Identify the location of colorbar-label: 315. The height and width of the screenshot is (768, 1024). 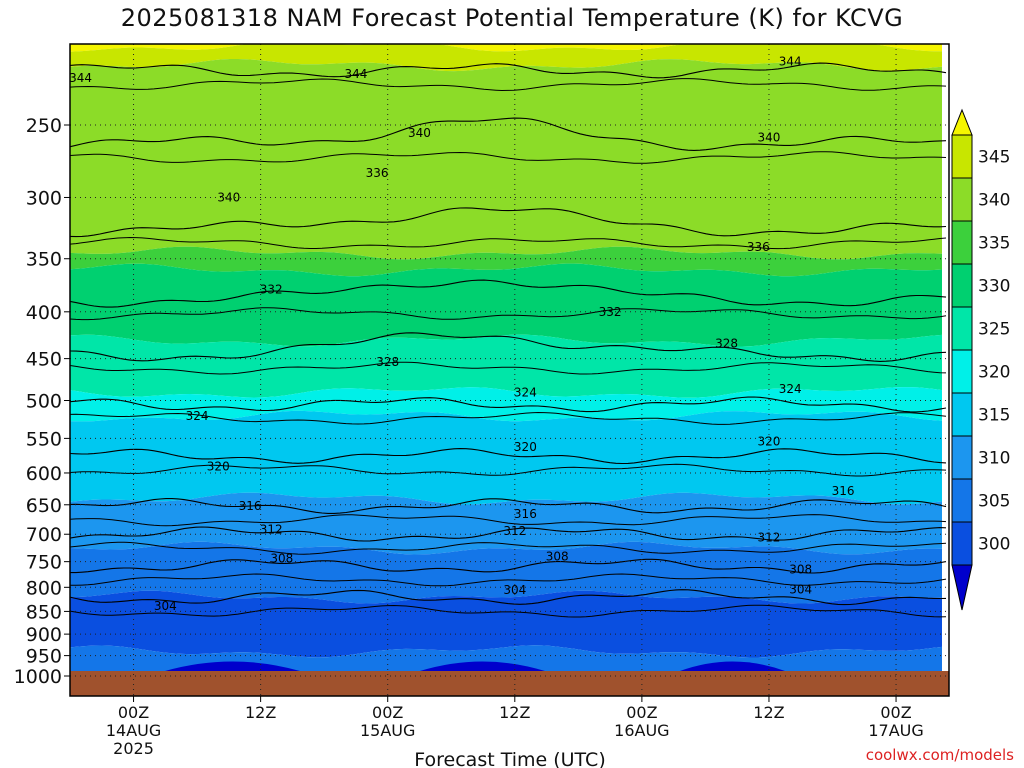
(994, 416).